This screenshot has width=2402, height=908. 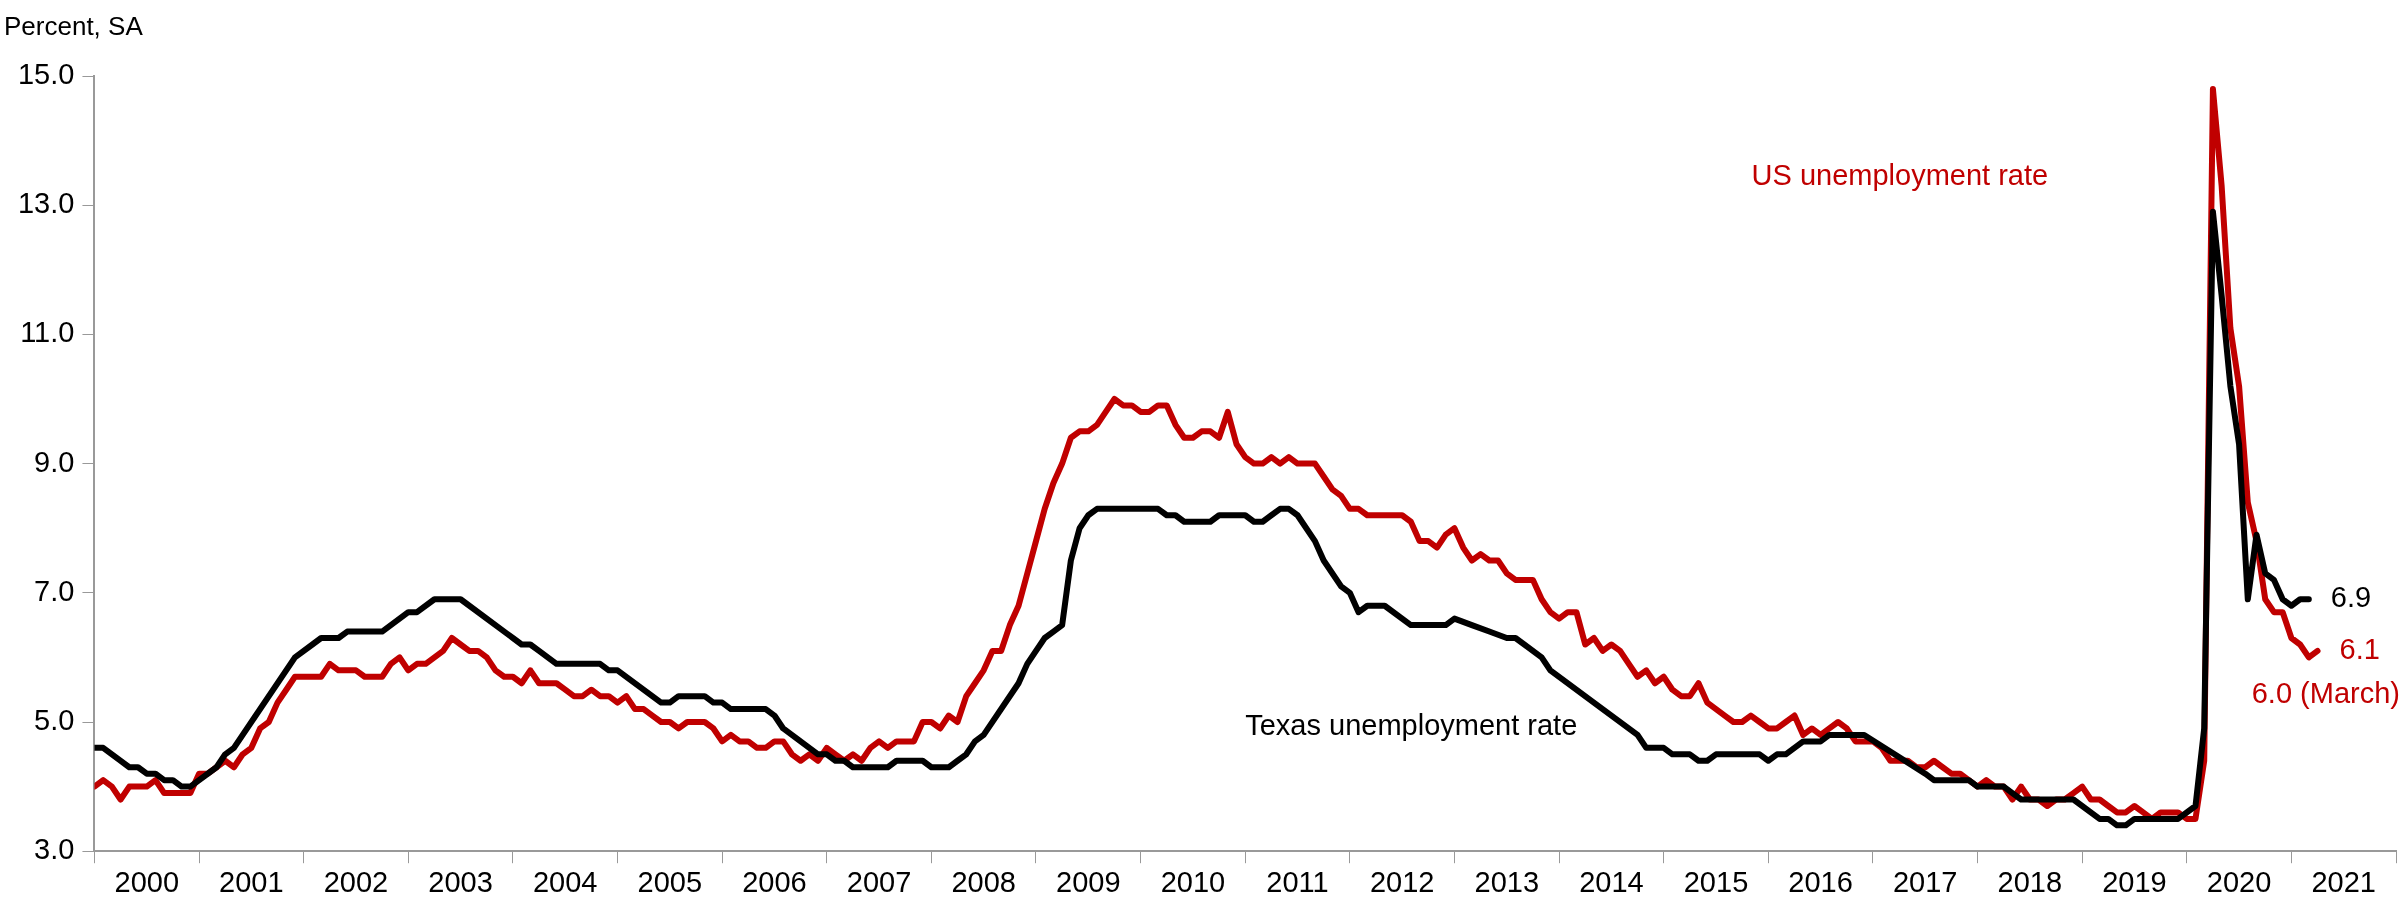 I want to click on x-tick-label: 2015, so click(x=1716, y=881).